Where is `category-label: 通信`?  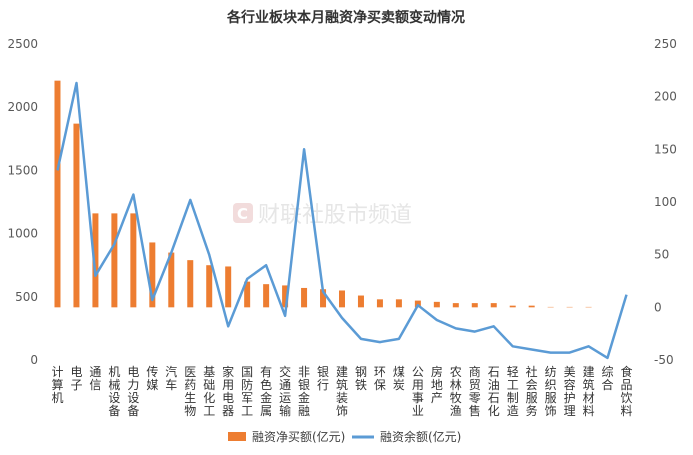 category-label: 通信 is located at coordinates (95, 378).